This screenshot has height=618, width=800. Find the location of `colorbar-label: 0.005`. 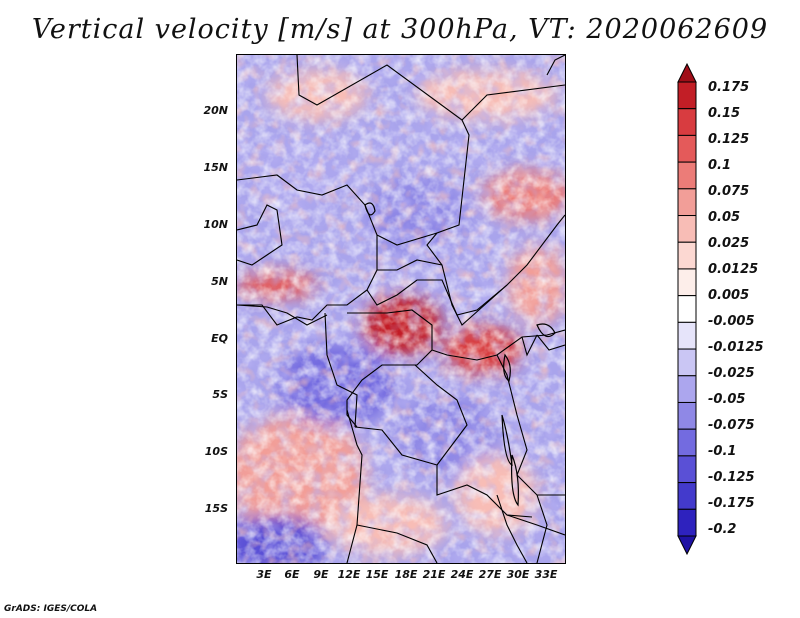

colorbar-label: 0.005 is located at coordinates (729, 295).